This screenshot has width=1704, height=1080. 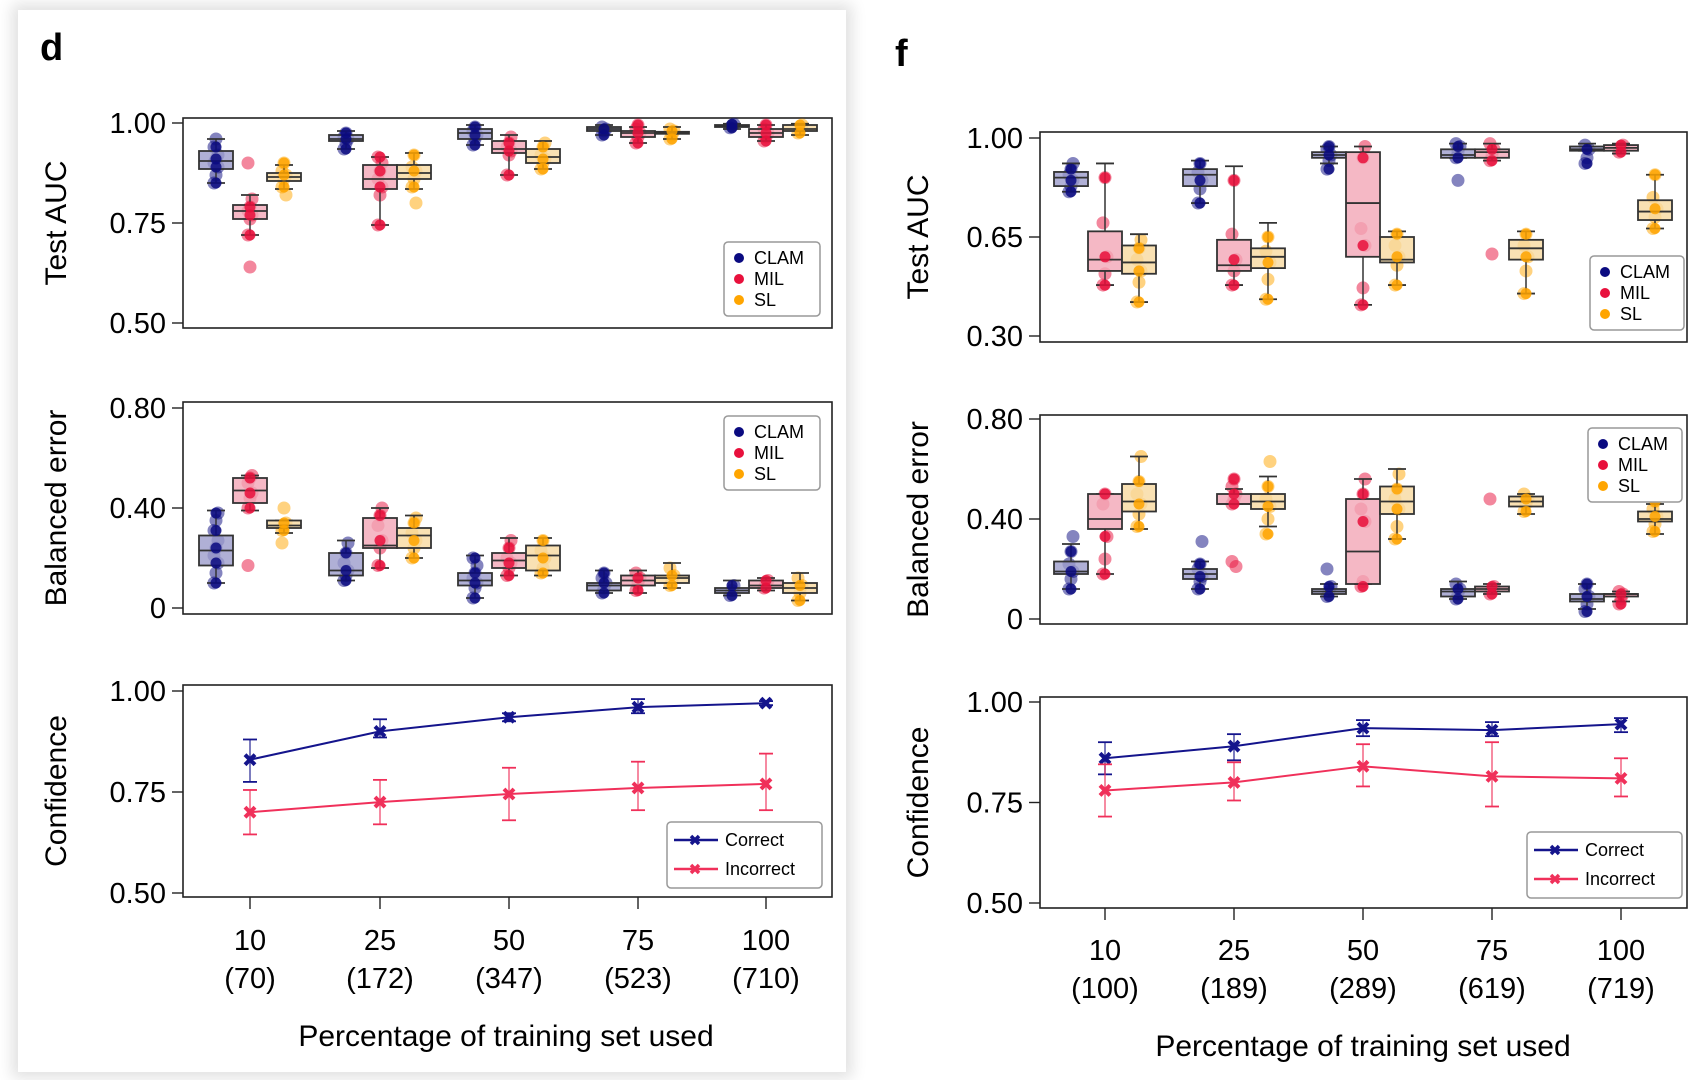 What do you see at coordinates (56, 222) in the screenshot?
I see `y-axis-title: Test AUC` at bounding box center [56, 222].